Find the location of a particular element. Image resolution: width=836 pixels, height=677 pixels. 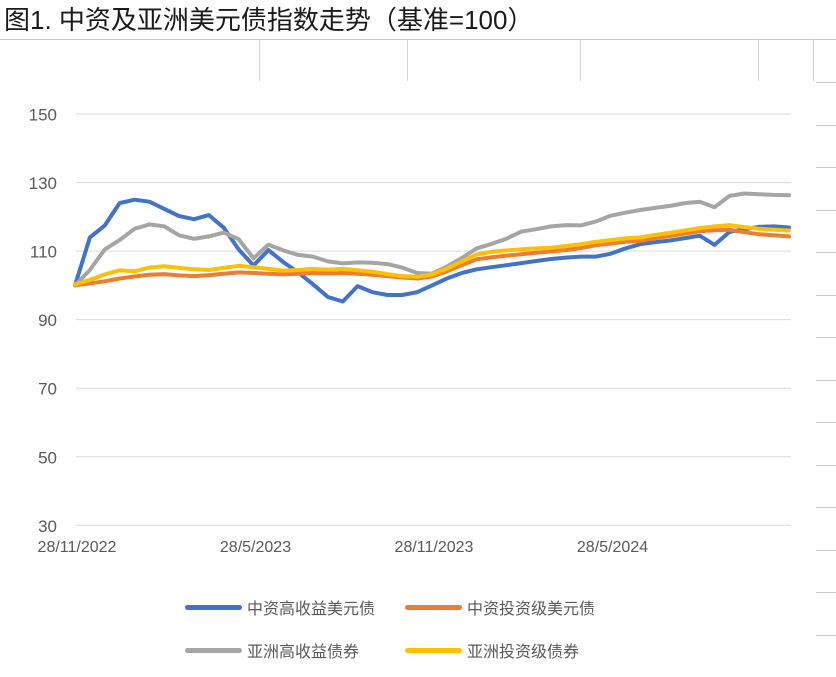

y-tick-label: 70 is located at coordinates (47, 389).